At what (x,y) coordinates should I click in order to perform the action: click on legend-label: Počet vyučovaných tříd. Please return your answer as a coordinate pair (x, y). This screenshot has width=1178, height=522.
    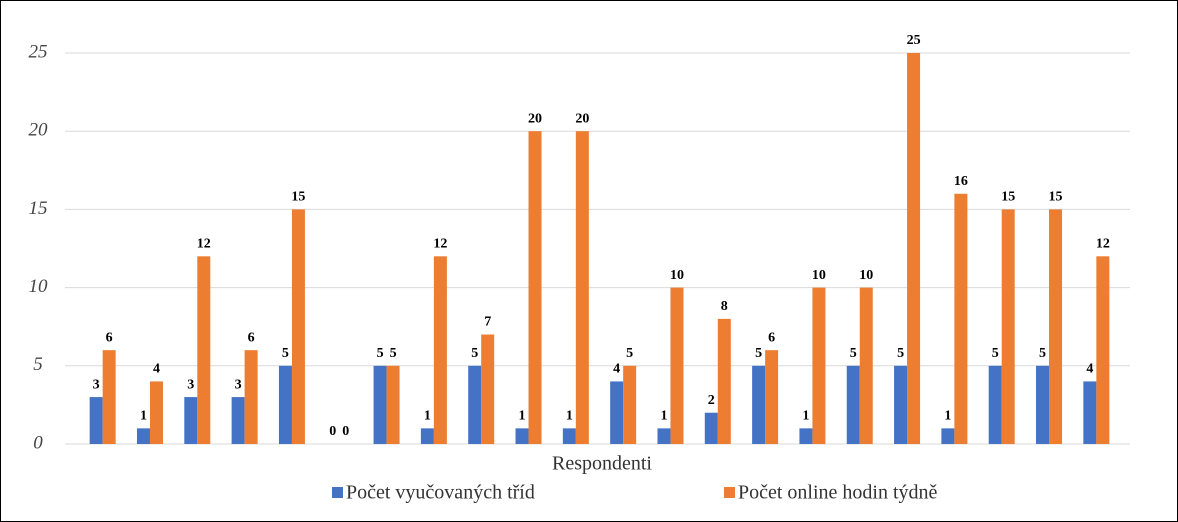
    Looking at the image, I should click on (440, 493).